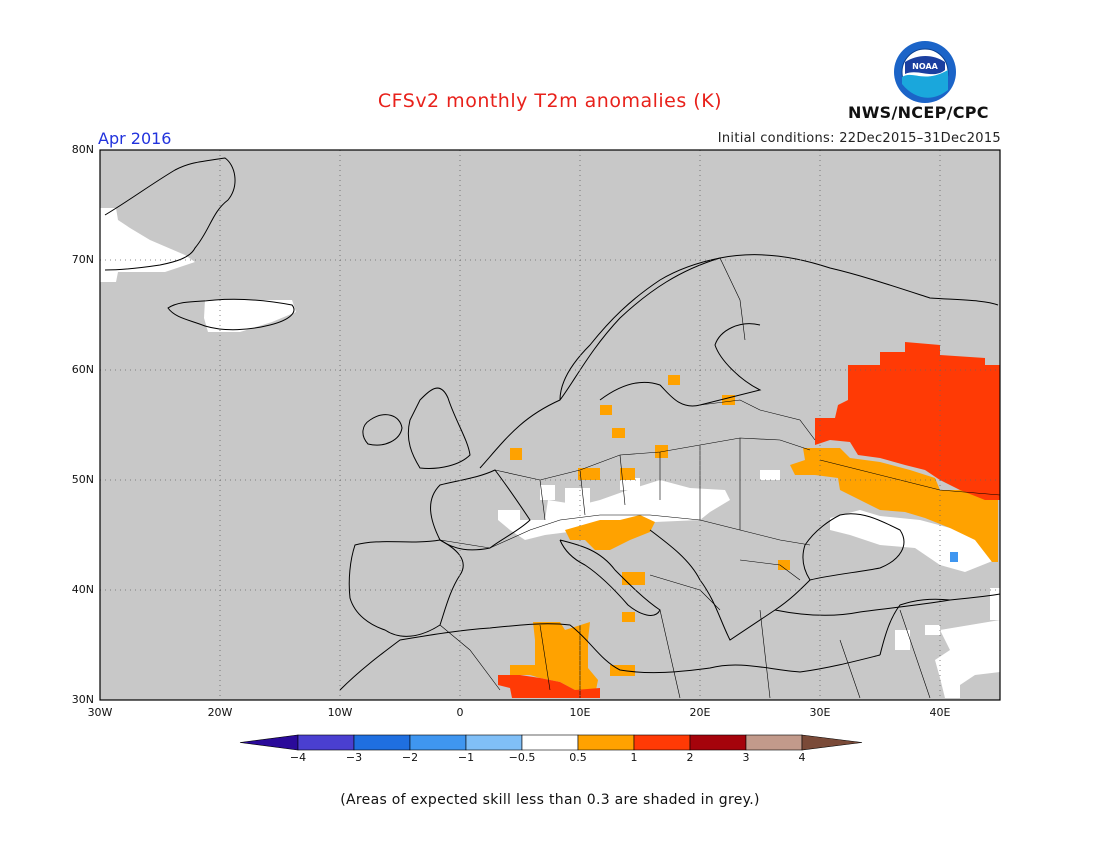 Image resolution: width=1100 pixels, height=850 pixels. What do you see at coordinates (820, 712) in the screenshot?
I see `lon-tick-30e: 30E` at bounding box center [820, 712].